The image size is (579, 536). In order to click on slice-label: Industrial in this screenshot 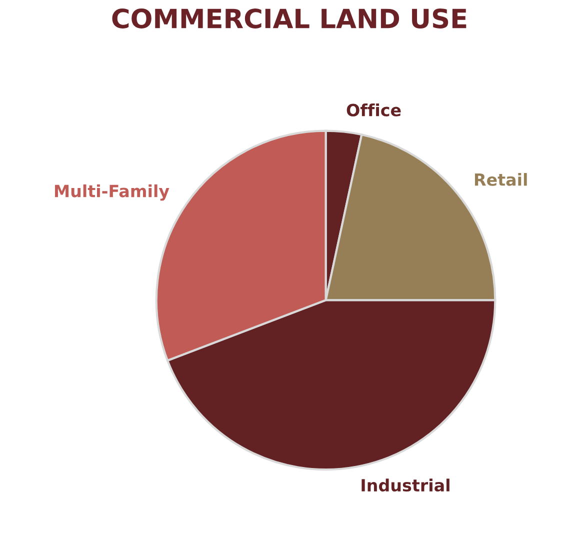, I will do `click(406, 485)`.